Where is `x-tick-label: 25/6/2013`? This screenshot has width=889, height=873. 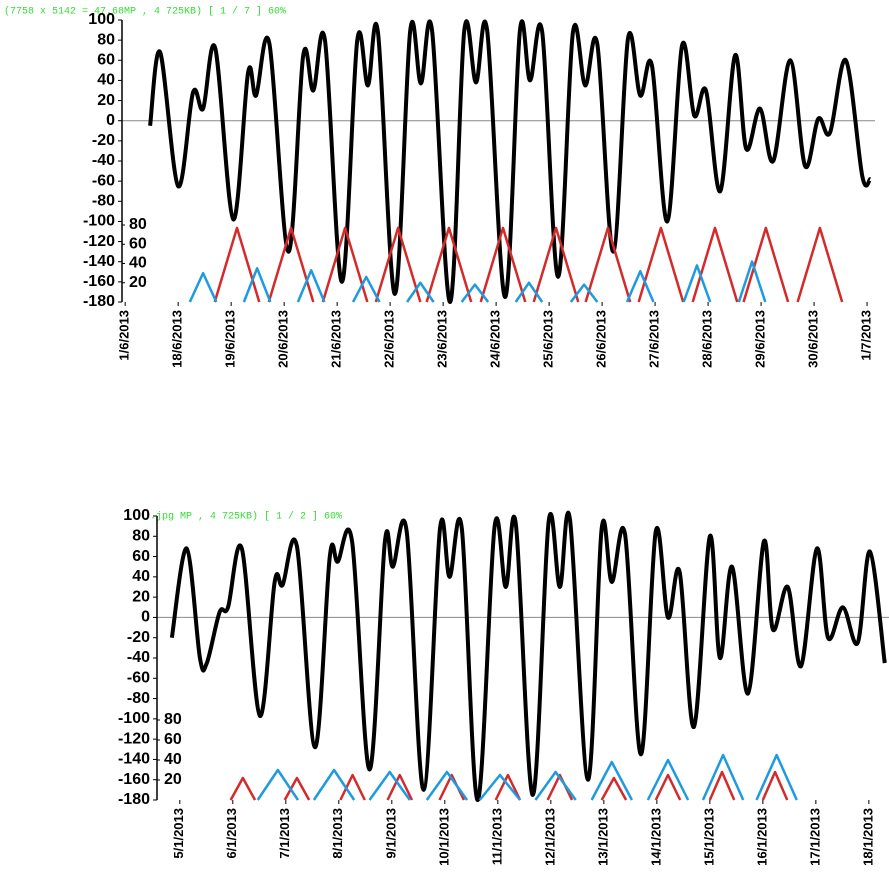
x-tick-label: 25/6/2013 is located at coordinates (548, 339).